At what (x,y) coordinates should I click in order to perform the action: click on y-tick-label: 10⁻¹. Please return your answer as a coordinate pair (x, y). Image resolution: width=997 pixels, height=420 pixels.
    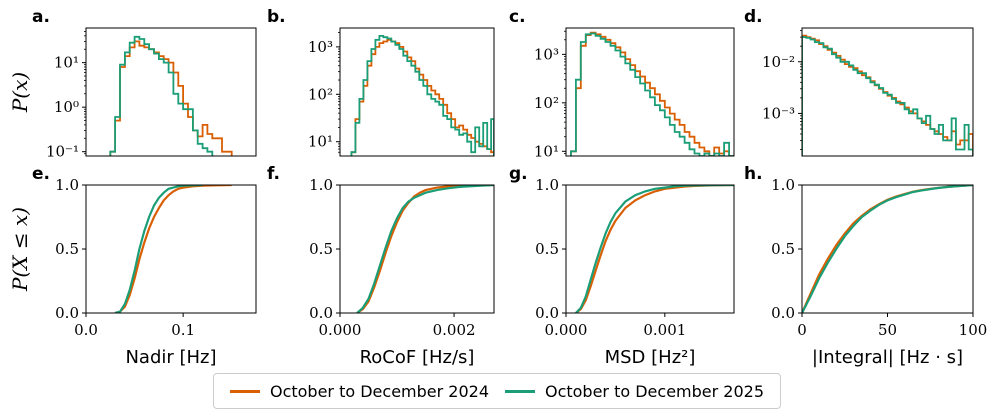
    Looking at the image, I should click on (62, 152).